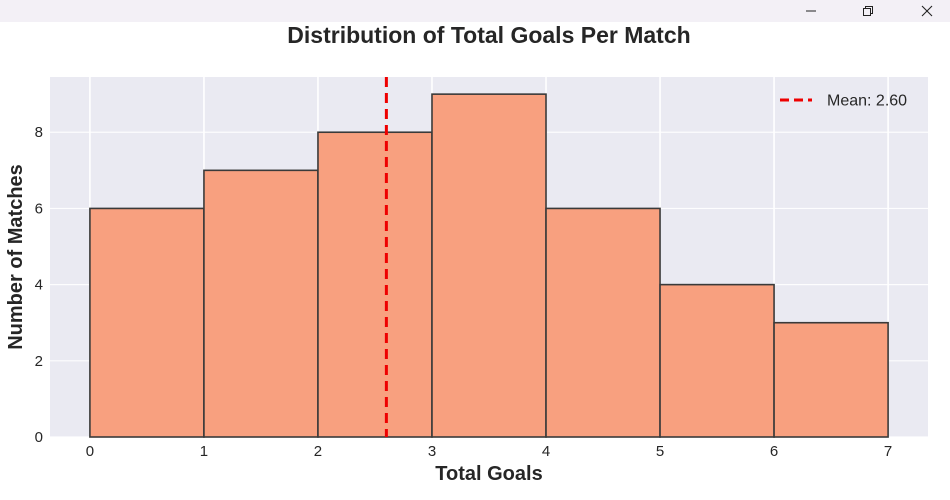  Describe the element at coordinates (204, 451) in the screenshot. I see `x-tick-label: 1` at that location.